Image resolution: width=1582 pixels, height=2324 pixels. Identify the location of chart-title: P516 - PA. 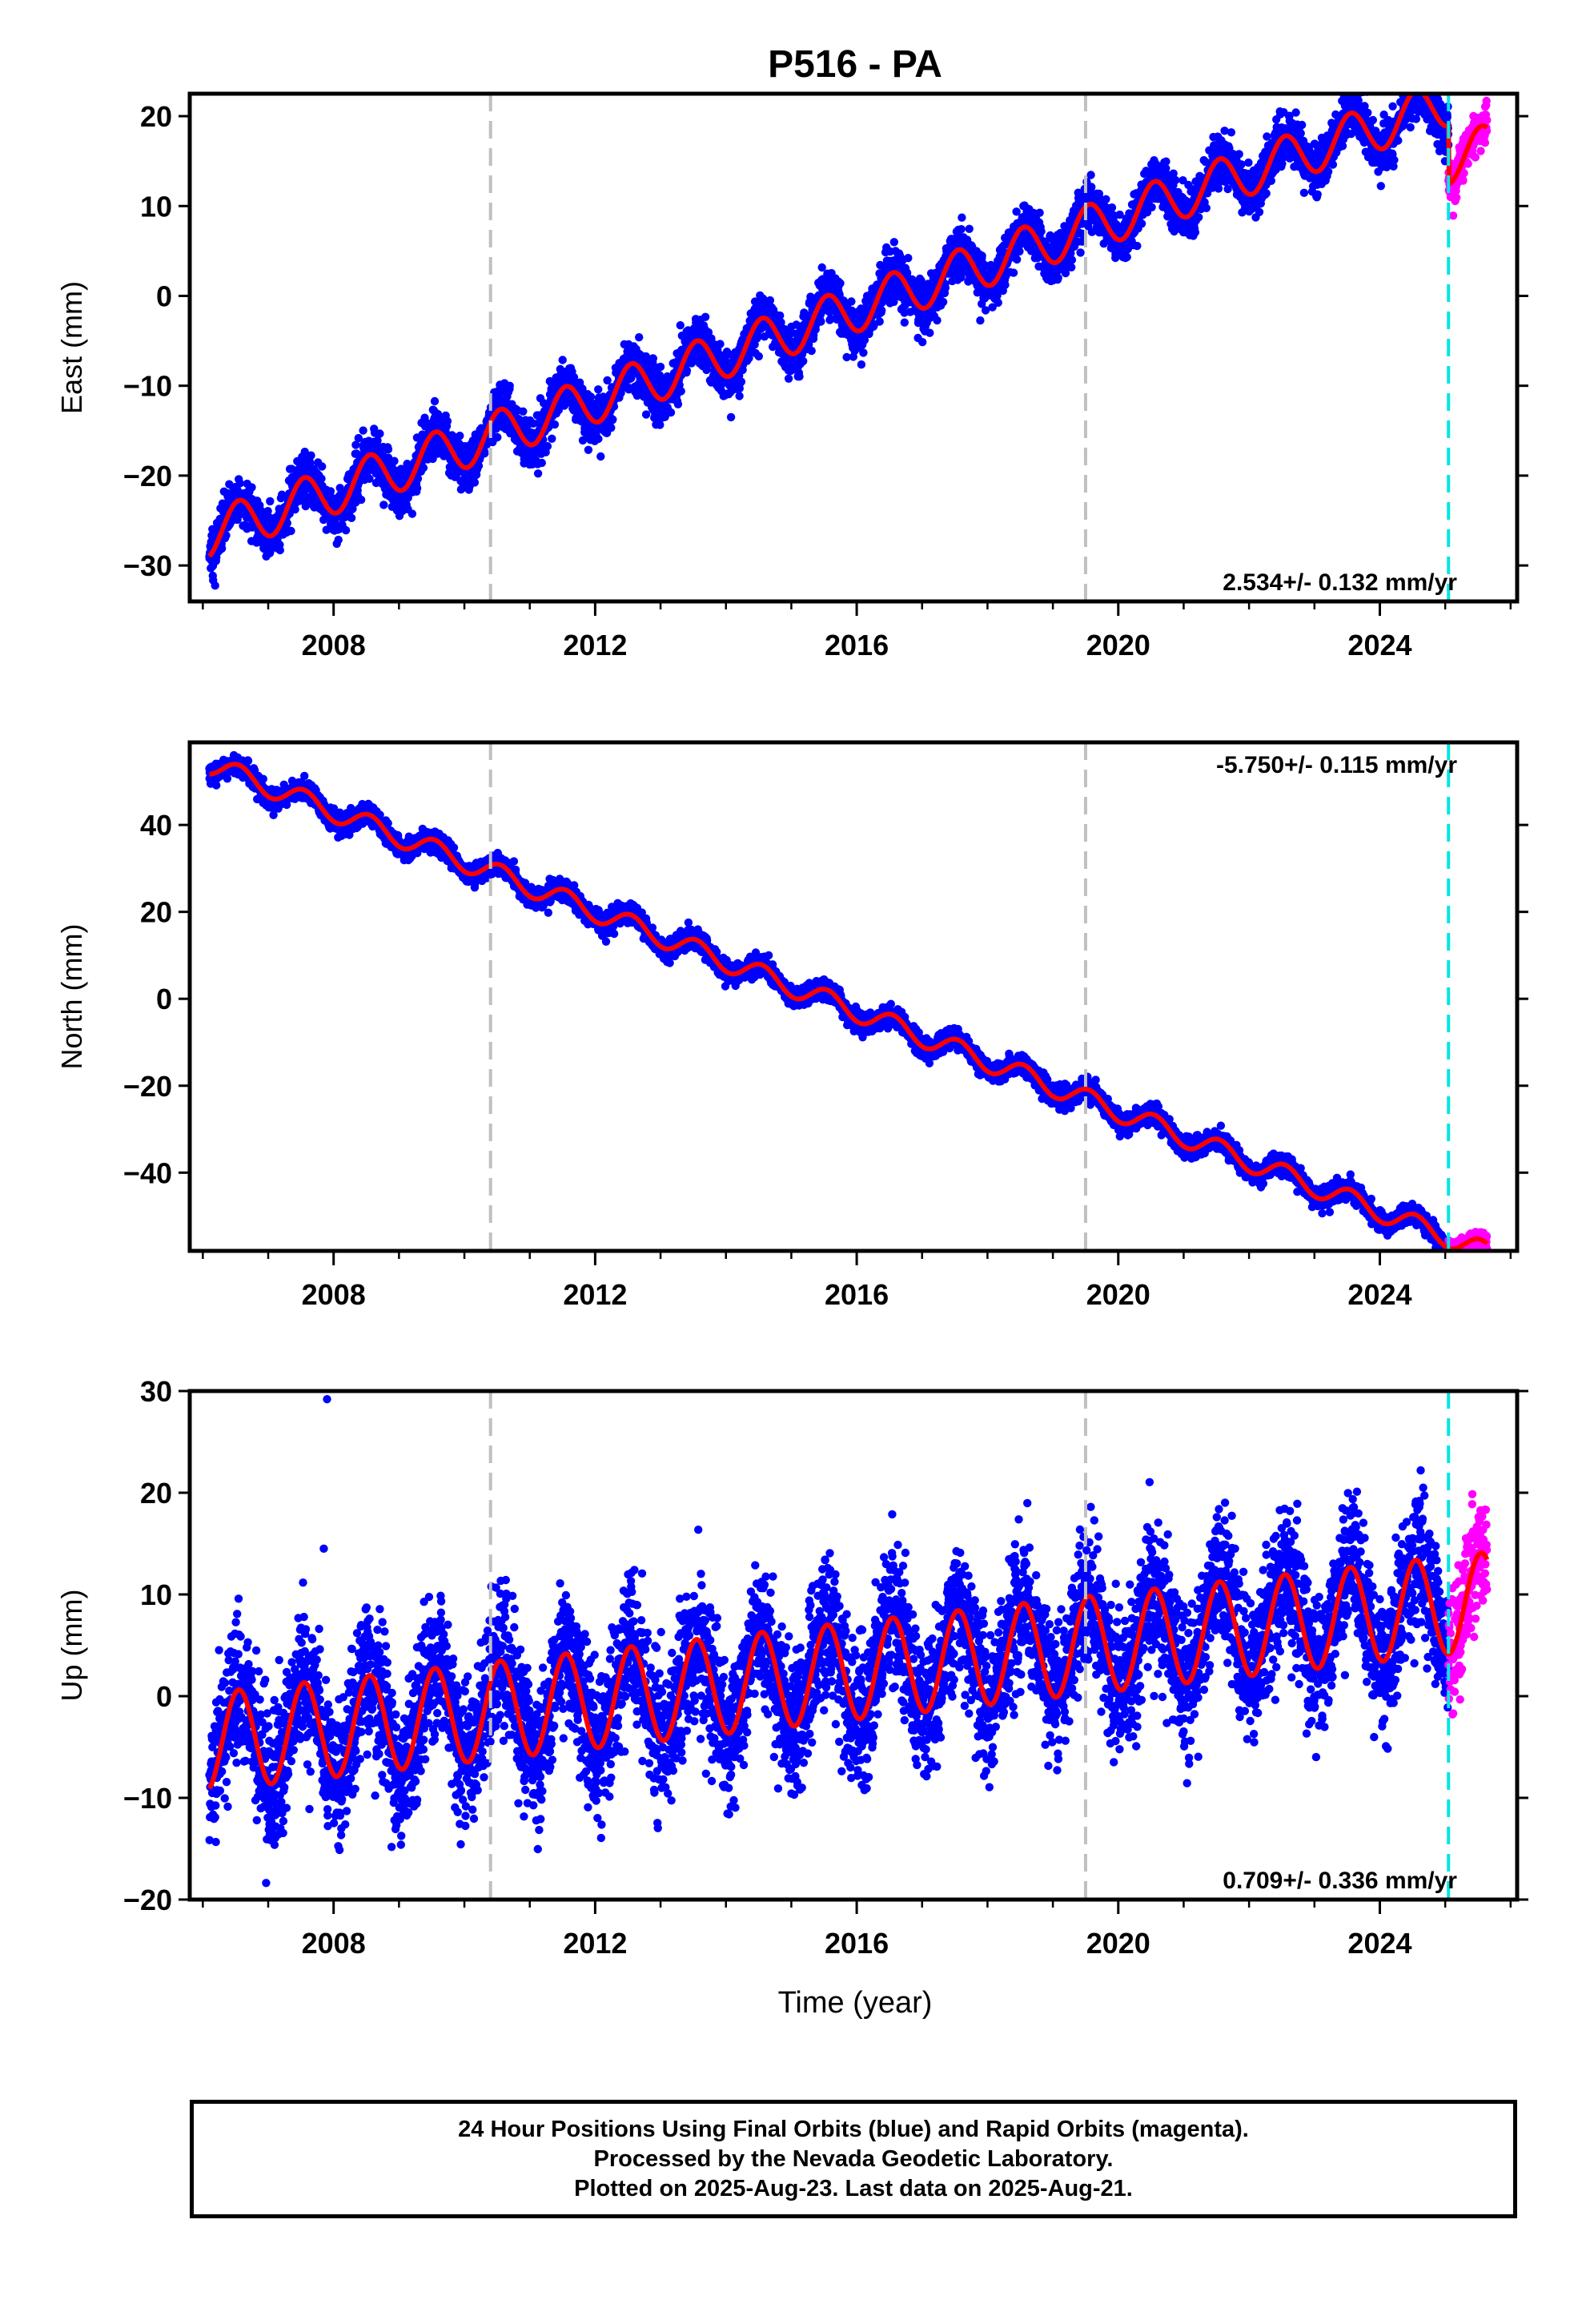
(855, 64).